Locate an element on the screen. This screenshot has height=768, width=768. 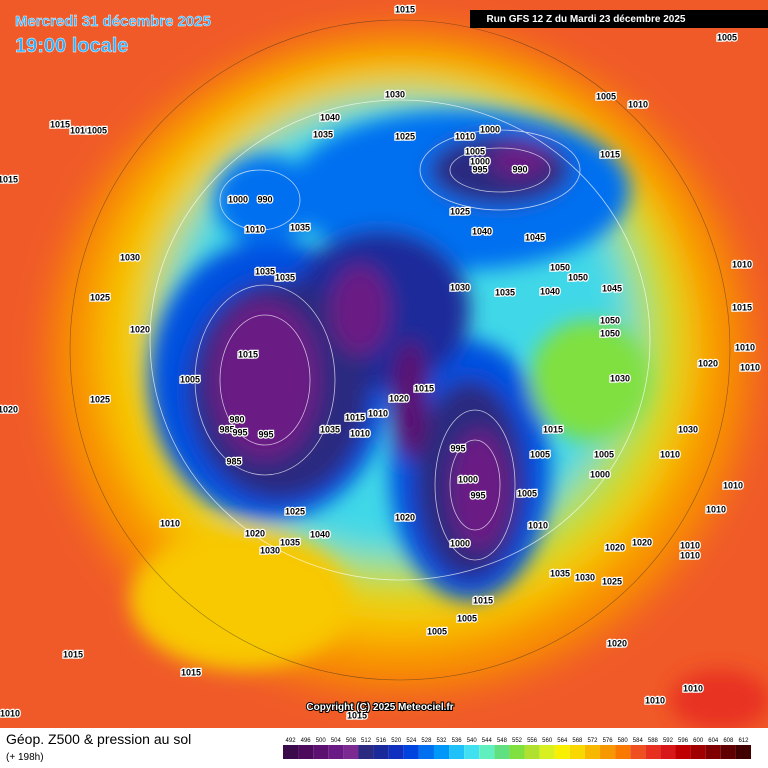
legend-label: 604 is located at coordinates (713, 741).